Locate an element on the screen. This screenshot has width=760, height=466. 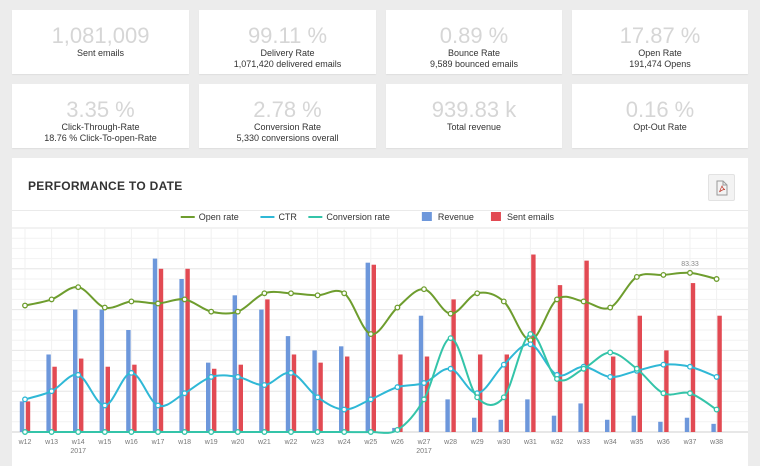
legend-item: Open rate is located at coordinates (219, 217).